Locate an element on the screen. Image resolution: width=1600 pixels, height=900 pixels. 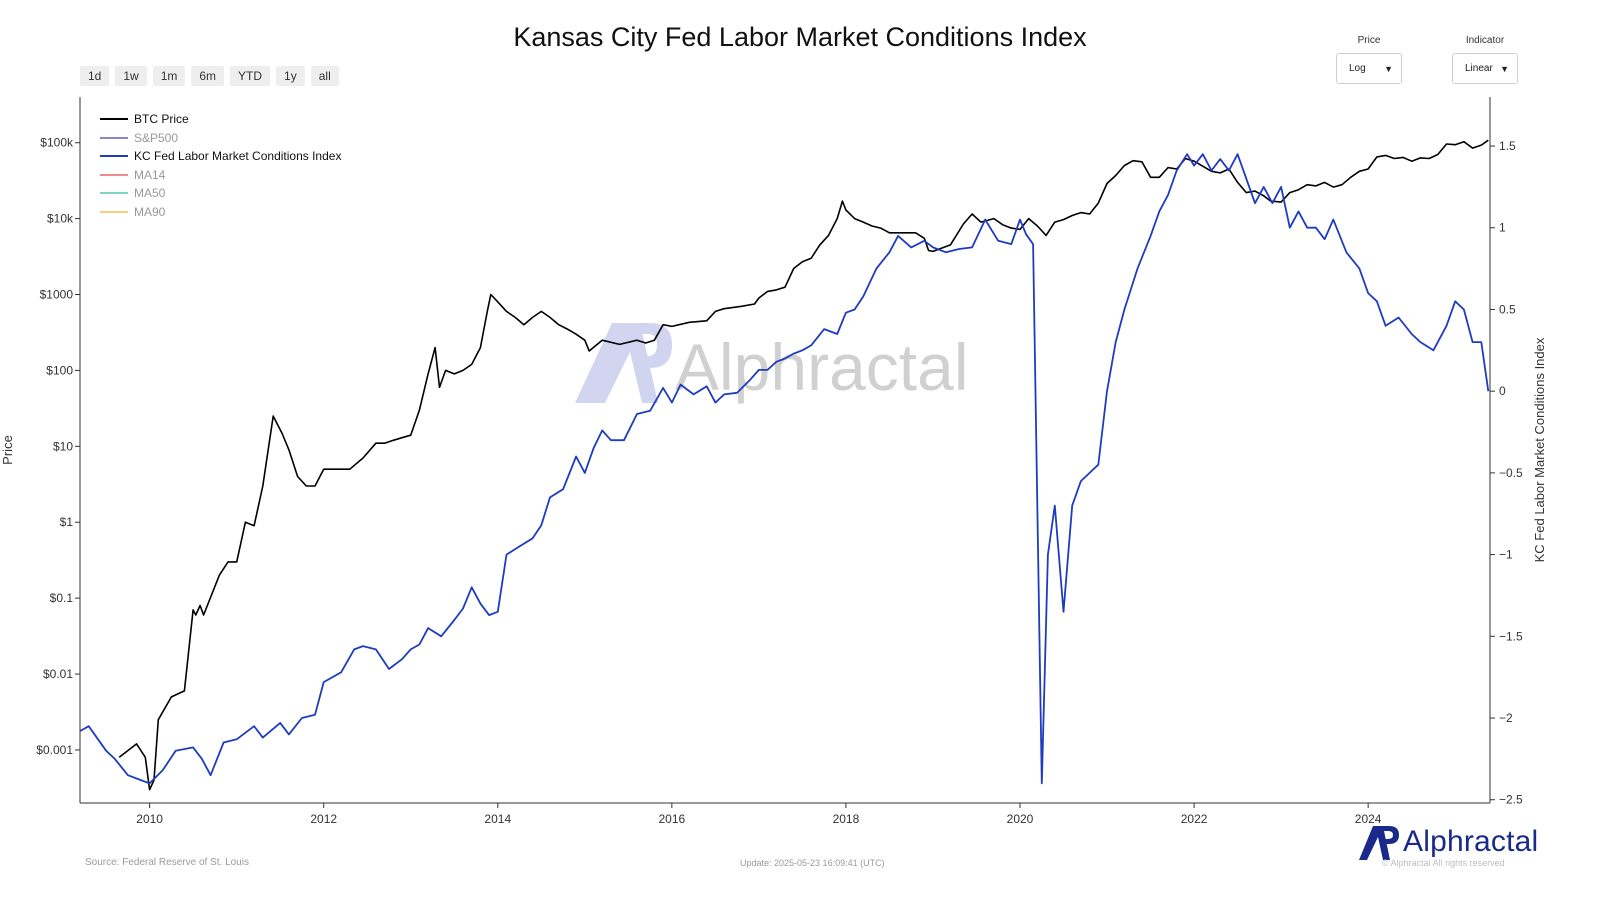
range-button-6m: 6m is located at coordinates (208, 76).